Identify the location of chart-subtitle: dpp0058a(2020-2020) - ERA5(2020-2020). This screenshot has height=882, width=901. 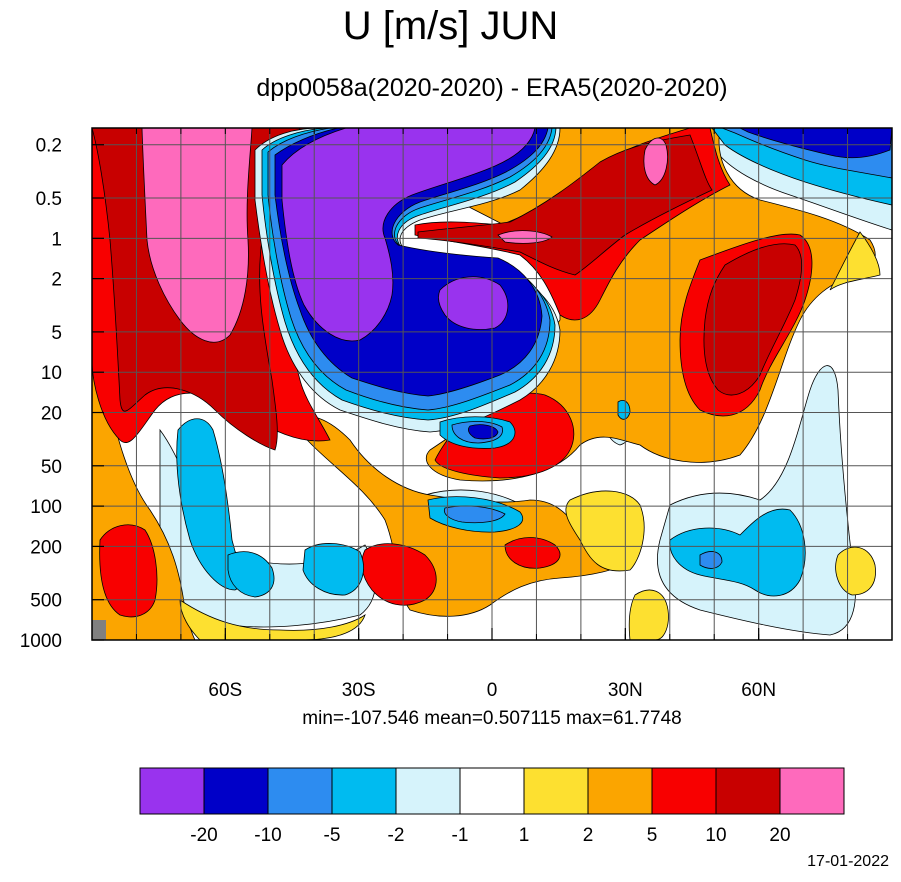
(492, 88).